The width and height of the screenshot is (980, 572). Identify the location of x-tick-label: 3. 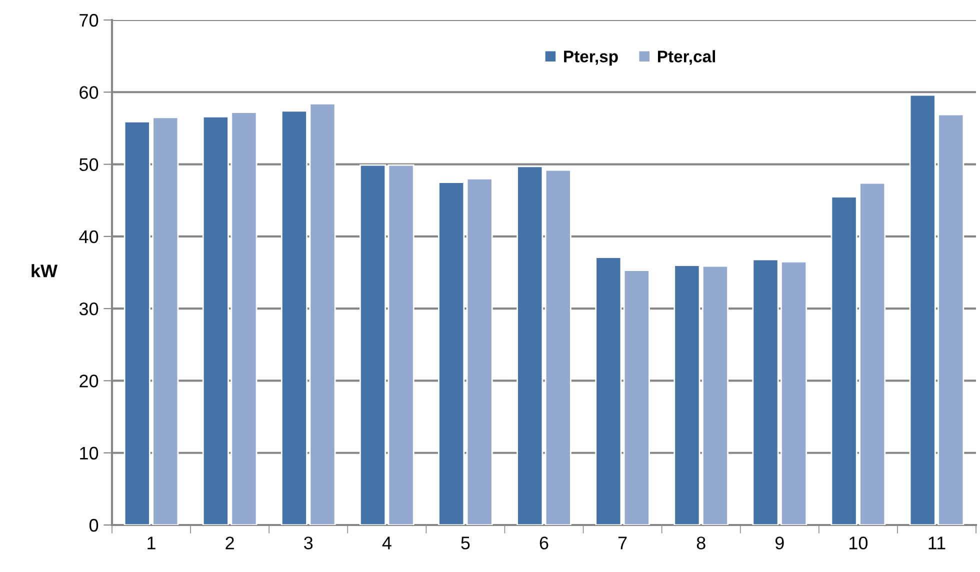
(308, 543).